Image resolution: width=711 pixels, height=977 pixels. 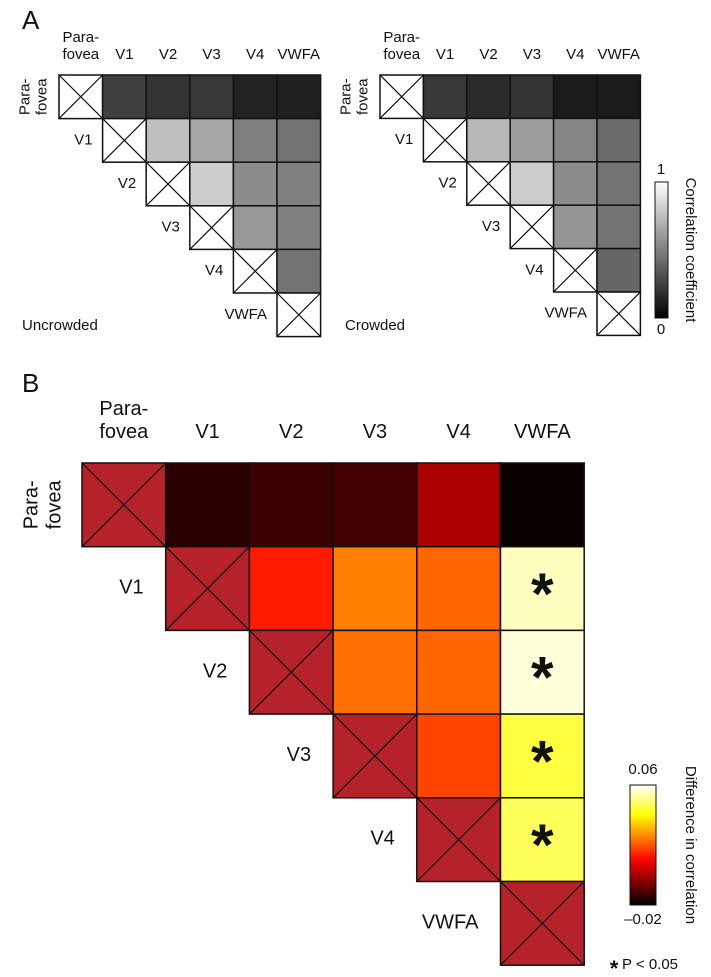 What do you see at coordinates (690, 251) in the screenshot?
I see `colorbar-label: Correlation coefficient` at bounding box center [690, 251].